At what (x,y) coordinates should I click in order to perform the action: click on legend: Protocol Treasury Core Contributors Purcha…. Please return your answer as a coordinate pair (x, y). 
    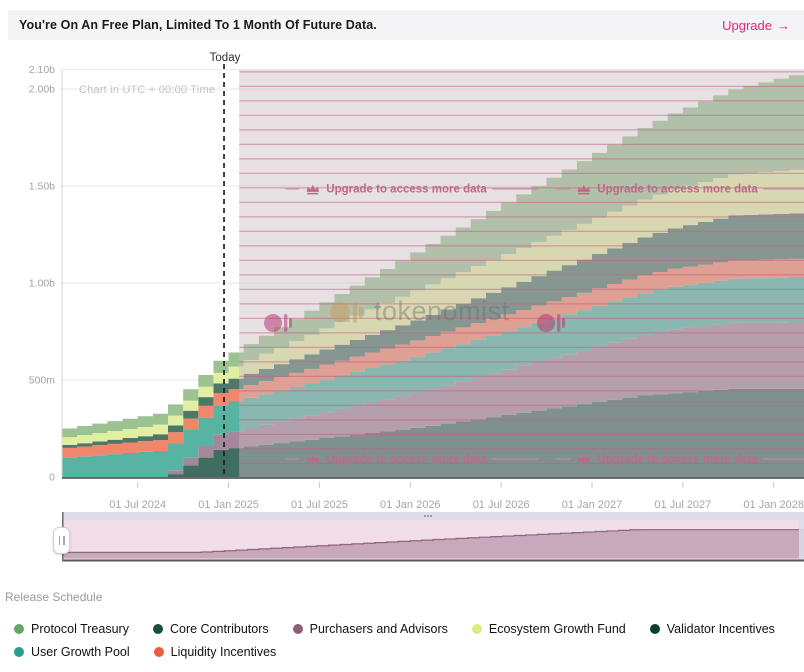
    Looking at the image, I should click on (405, 640).